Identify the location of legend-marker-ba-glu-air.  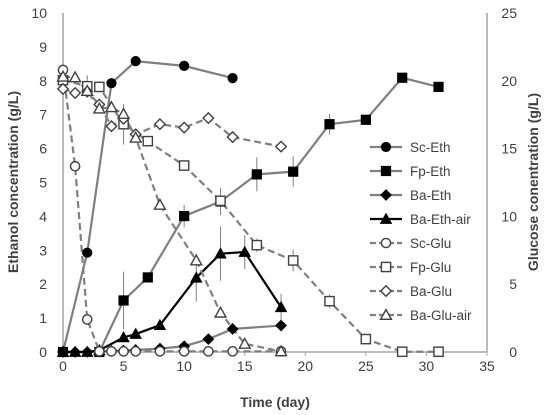
(386, 314).